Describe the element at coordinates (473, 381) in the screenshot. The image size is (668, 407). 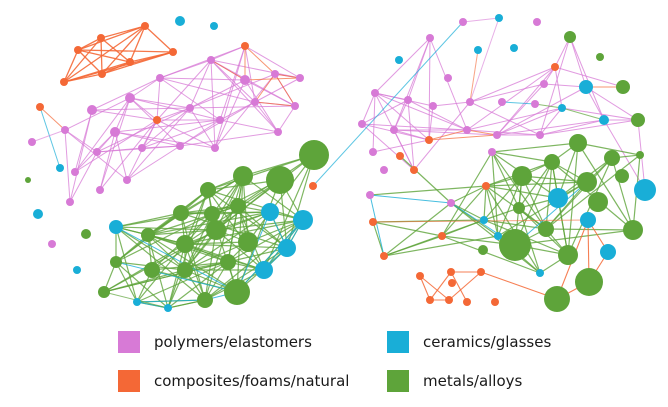
I see `legend-label-metals: metals/alloys` at that location.